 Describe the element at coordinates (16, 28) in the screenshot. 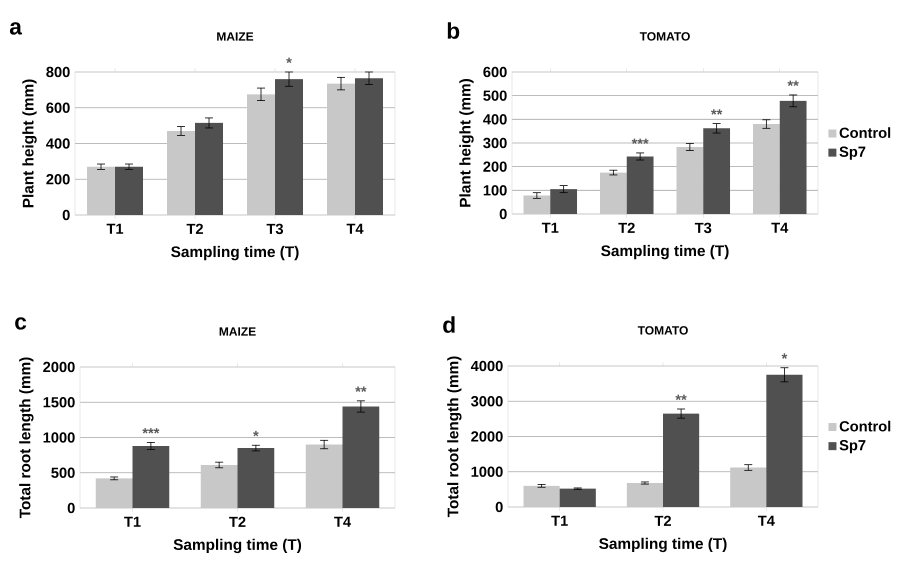

I see `text: a` at that location.